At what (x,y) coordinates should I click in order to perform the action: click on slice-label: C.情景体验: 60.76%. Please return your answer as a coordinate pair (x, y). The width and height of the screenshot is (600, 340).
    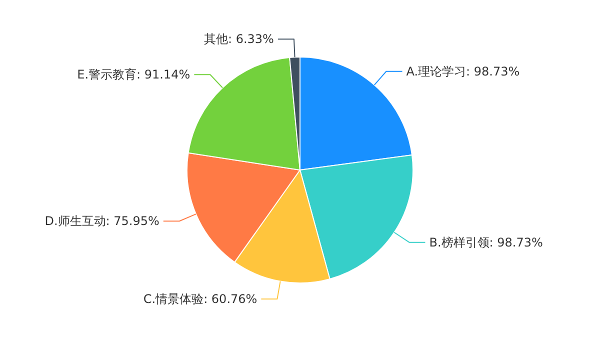
    Looking at the image, I should click on (200, 299).